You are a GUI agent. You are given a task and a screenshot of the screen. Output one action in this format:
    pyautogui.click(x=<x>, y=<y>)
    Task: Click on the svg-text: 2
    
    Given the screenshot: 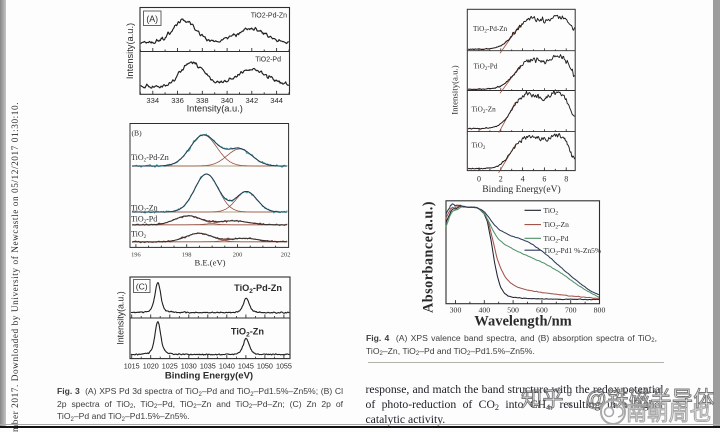 What is the action you would take?
    pyautogui.click(x=501, y=179)
    